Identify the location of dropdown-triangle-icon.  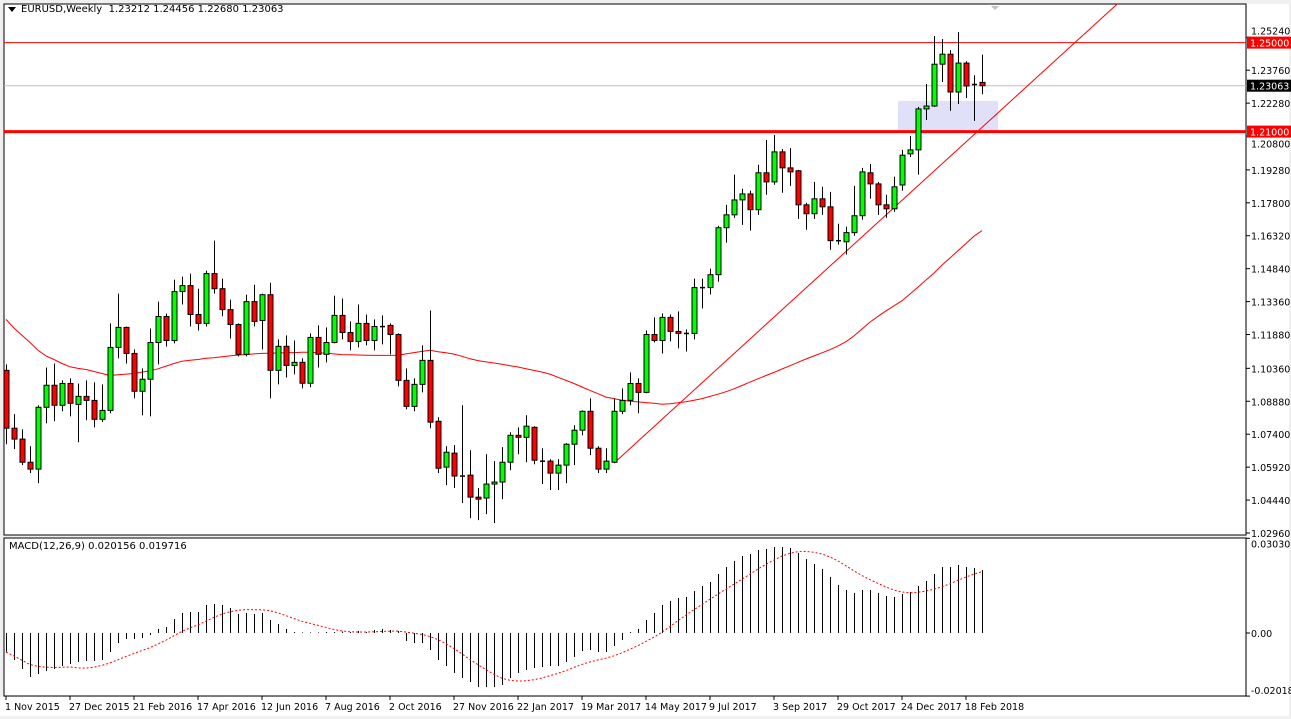
(12, 9).